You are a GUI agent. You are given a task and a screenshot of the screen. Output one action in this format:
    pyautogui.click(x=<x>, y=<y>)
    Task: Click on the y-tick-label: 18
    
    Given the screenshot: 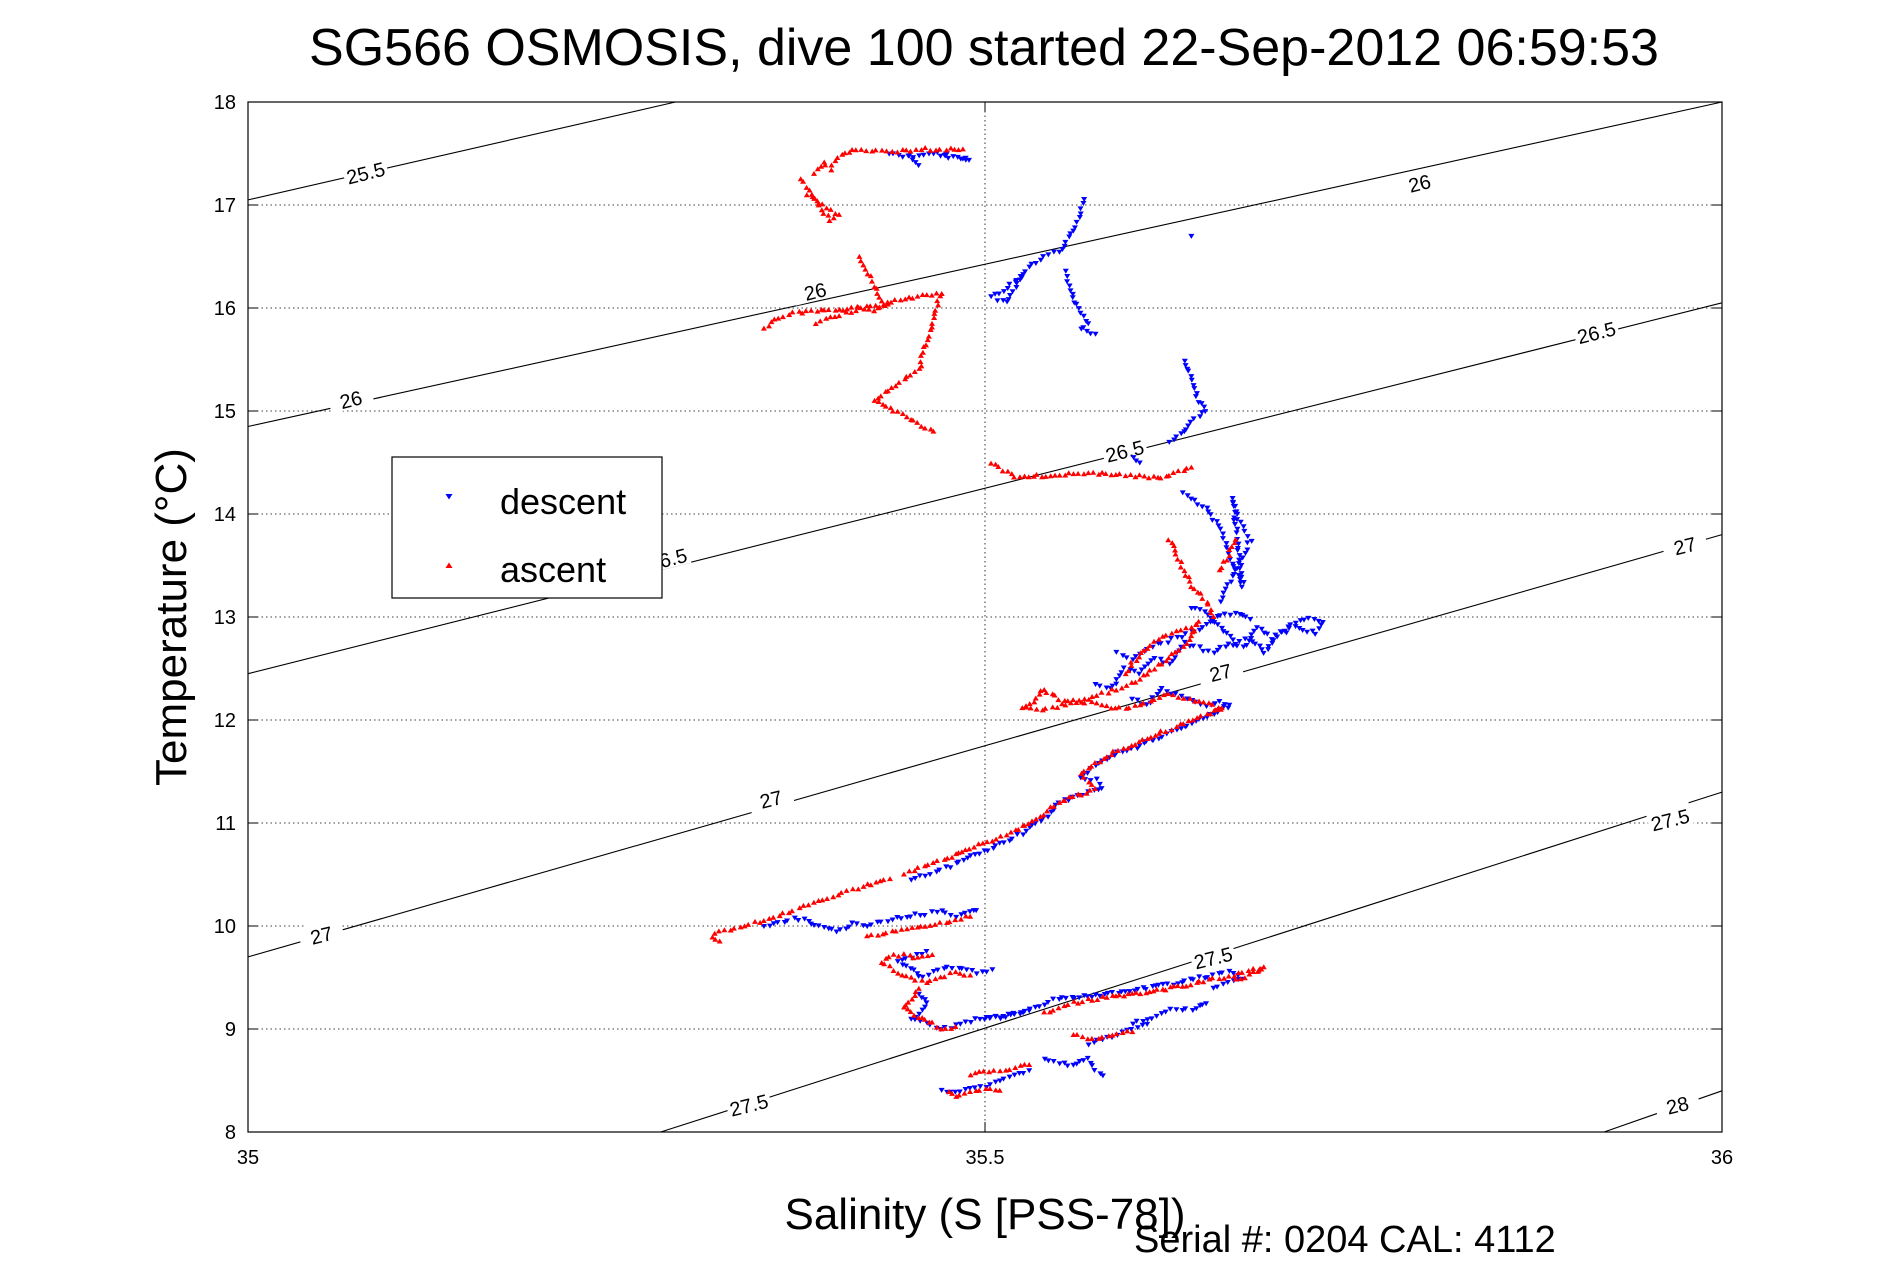 What is the action you would take?
    pyautogui.click(x=225, y=103)
    